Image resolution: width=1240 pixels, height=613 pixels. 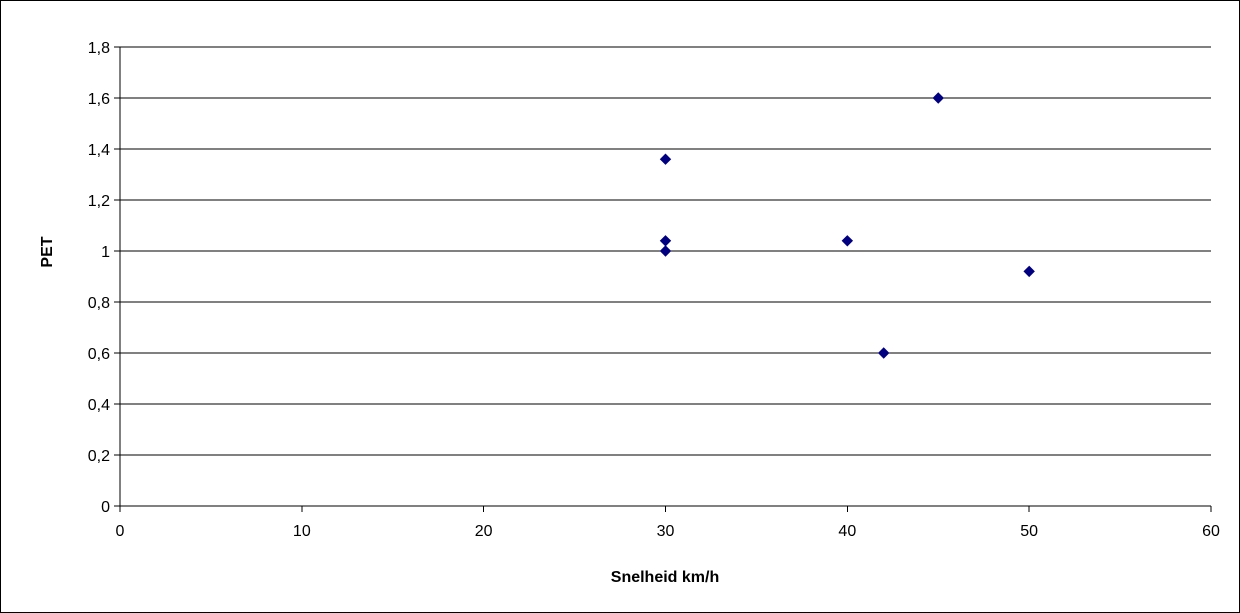 What do you see at coordinates (847, 531) in the screenshot?
I see `x-tick-label: 40` at bounding box center [847, 531].